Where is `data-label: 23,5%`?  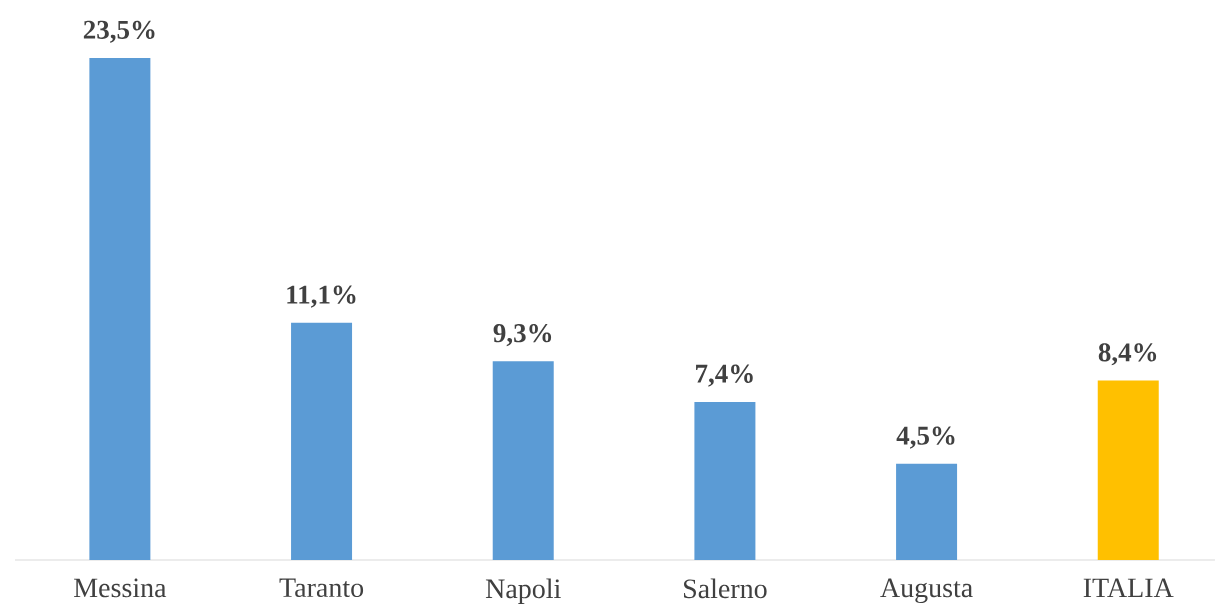
data-label: 23,5% is located at coordinates (119, 31).